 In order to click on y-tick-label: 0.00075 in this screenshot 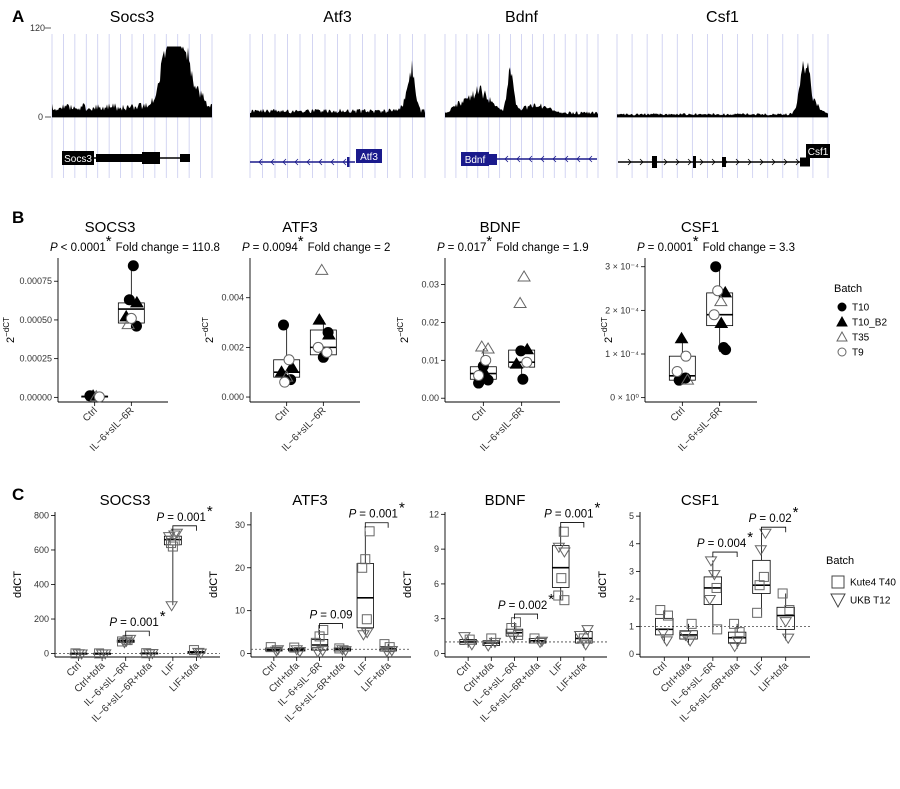, I will do `click(35, 281)`.